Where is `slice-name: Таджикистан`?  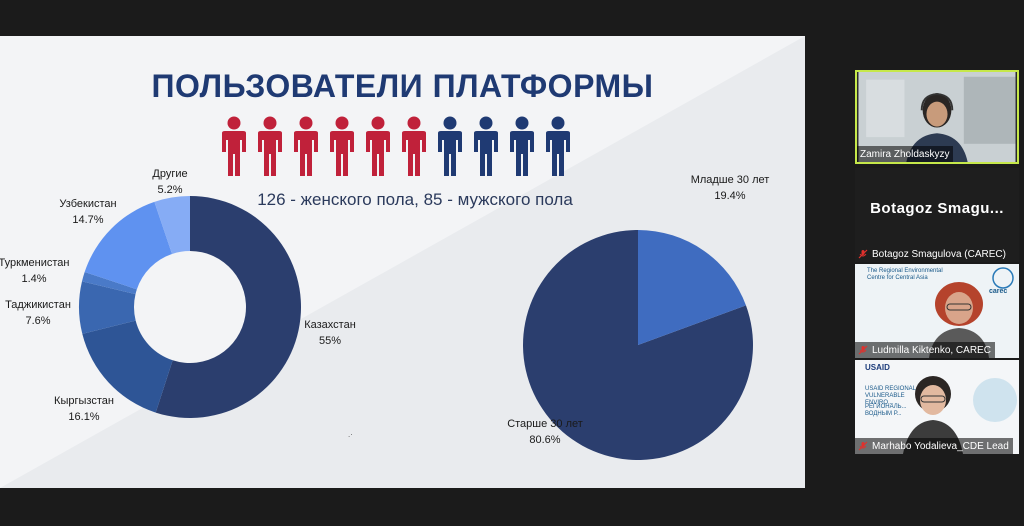 slice-name: Таджикистан is located at coordinates (38, 305).